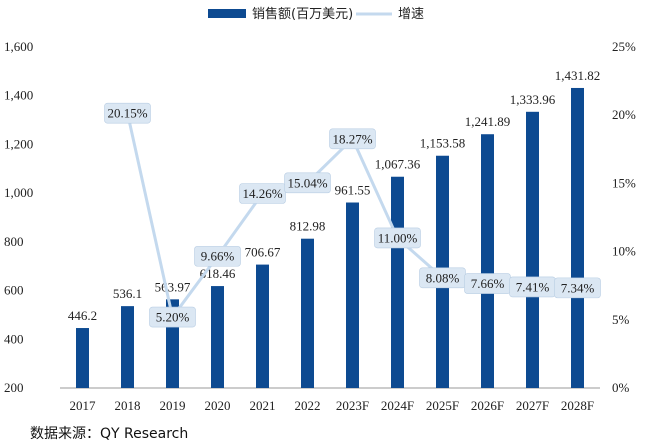  I want to click on x-tick-label: 2026F, so click(487, 405).